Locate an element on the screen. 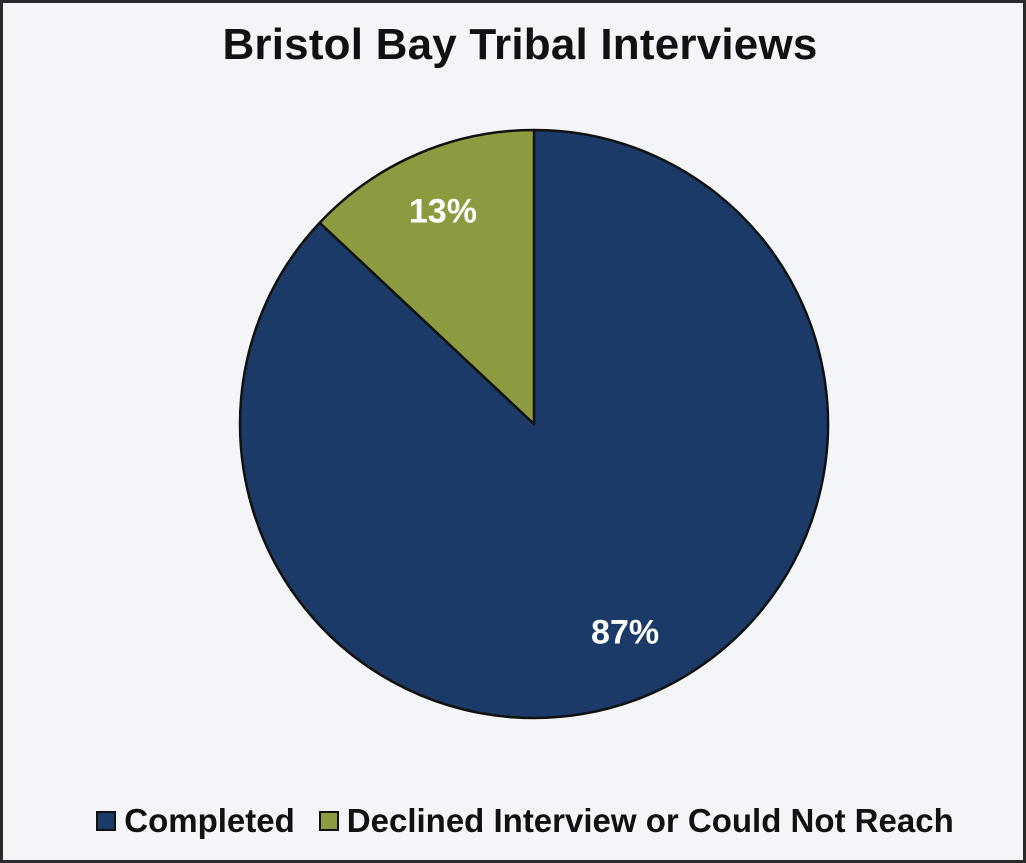  legend-item-declined: Declined Interview or Could Not Reach is located at coordinates (636, 821).